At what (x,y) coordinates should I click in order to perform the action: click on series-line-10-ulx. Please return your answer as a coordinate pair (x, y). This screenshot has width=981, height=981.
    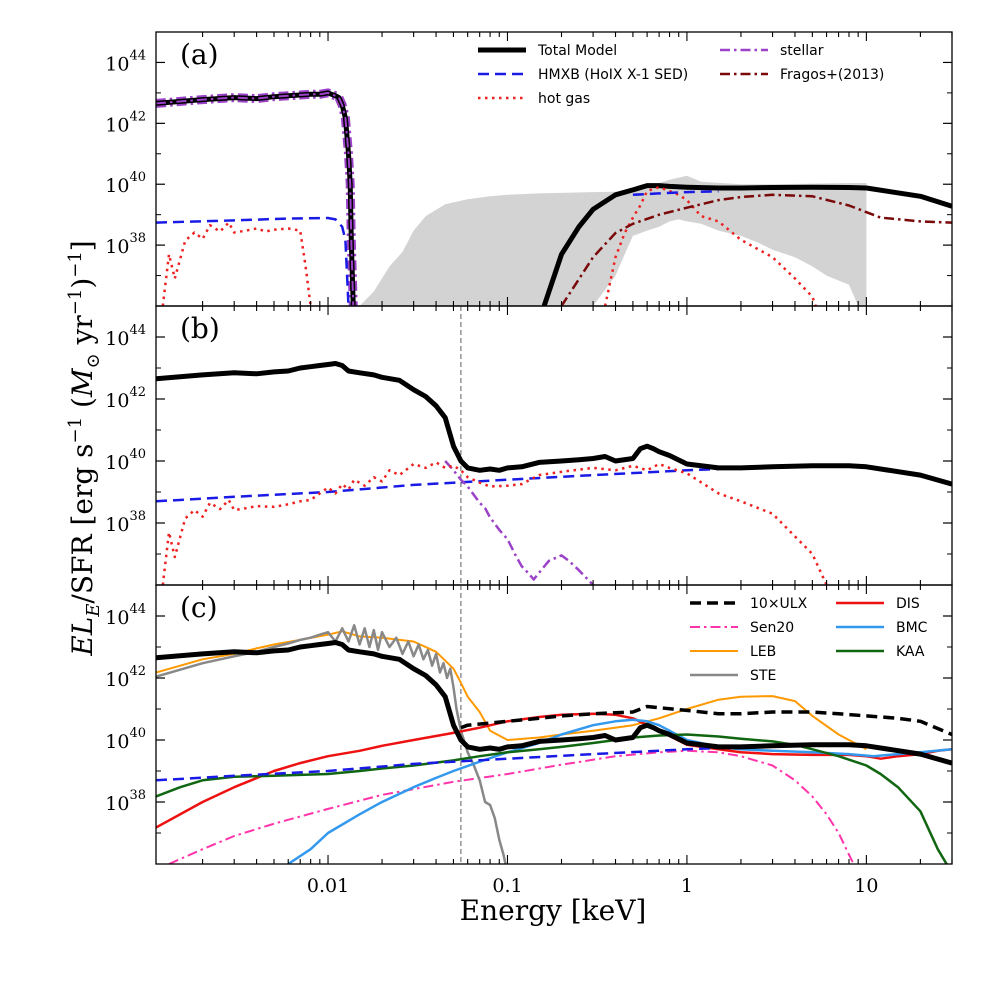
    Looking at the image, I should click on (706, 720).